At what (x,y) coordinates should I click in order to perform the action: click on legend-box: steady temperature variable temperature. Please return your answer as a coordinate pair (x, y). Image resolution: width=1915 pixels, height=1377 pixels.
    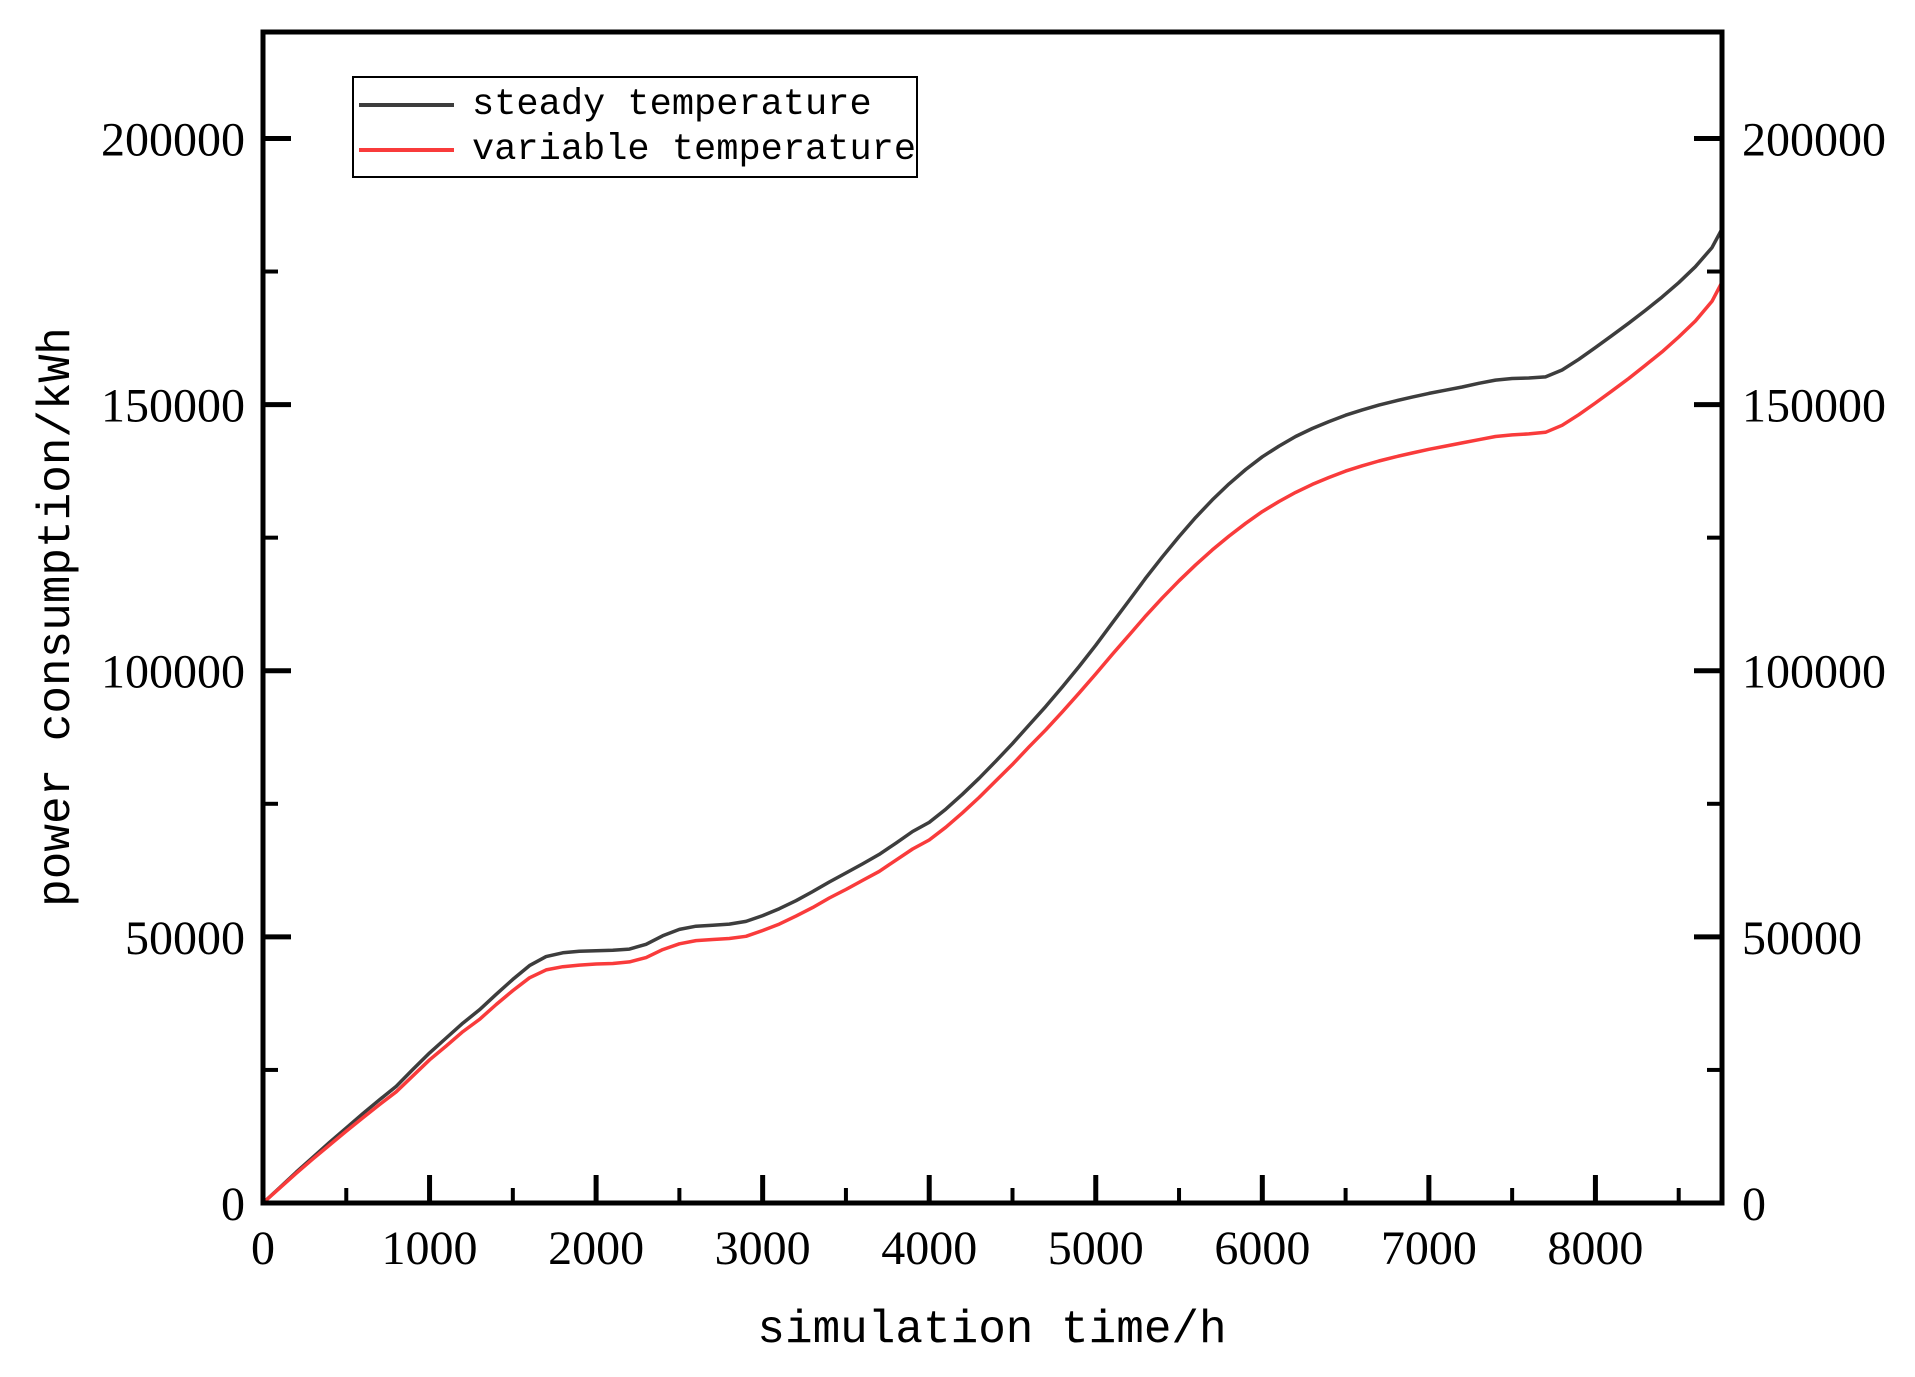
    Looking at the image, I should click on (635, 127).